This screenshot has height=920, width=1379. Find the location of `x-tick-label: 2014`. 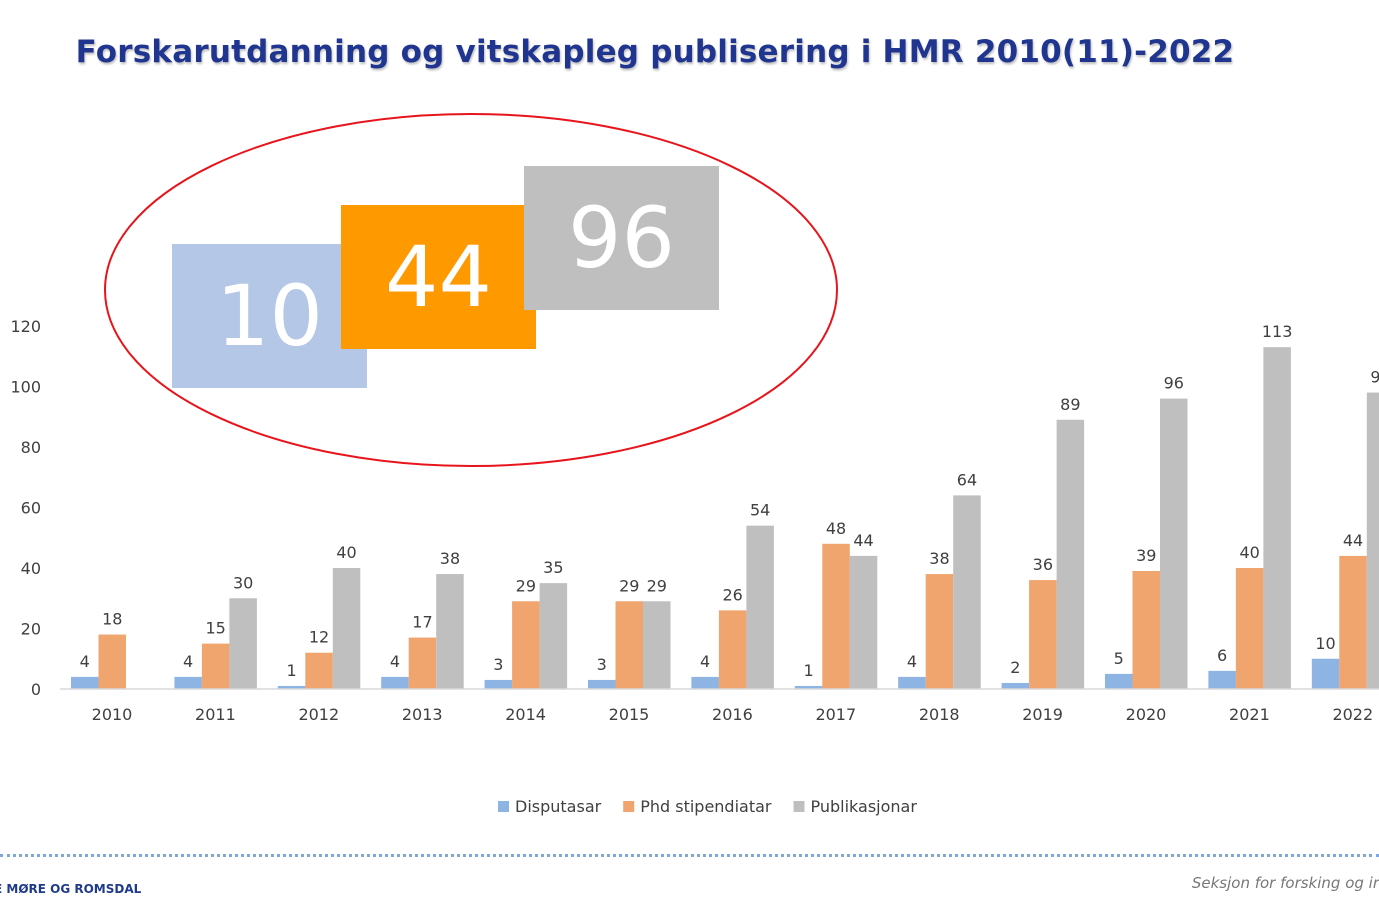

x-tick-label: 2014 is located at coordinates (525, 714).